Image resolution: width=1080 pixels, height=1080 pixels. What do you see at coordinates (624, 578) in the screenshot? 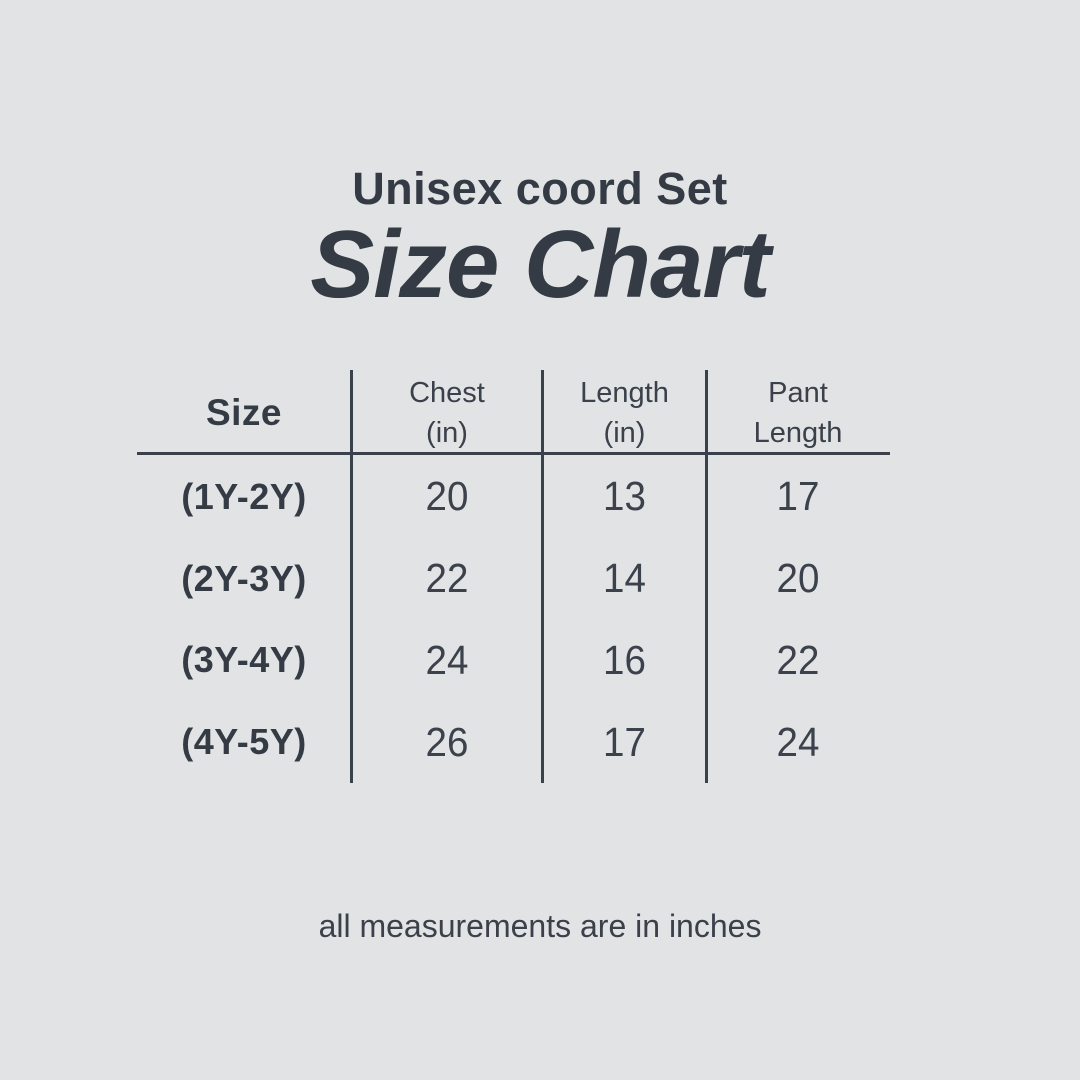
I see `row-2-length-value: 14` at bounding box center [624, 578].